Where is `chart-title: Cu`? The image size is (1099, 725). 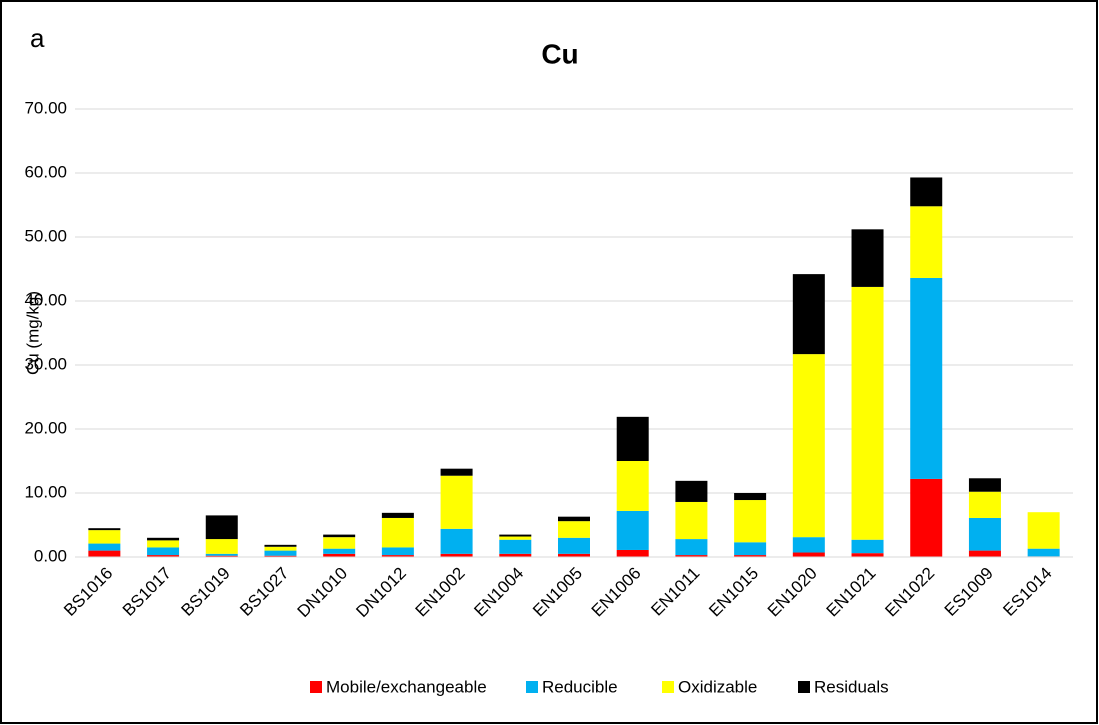
chart-title: Cu is located at coordinates (559, 53).